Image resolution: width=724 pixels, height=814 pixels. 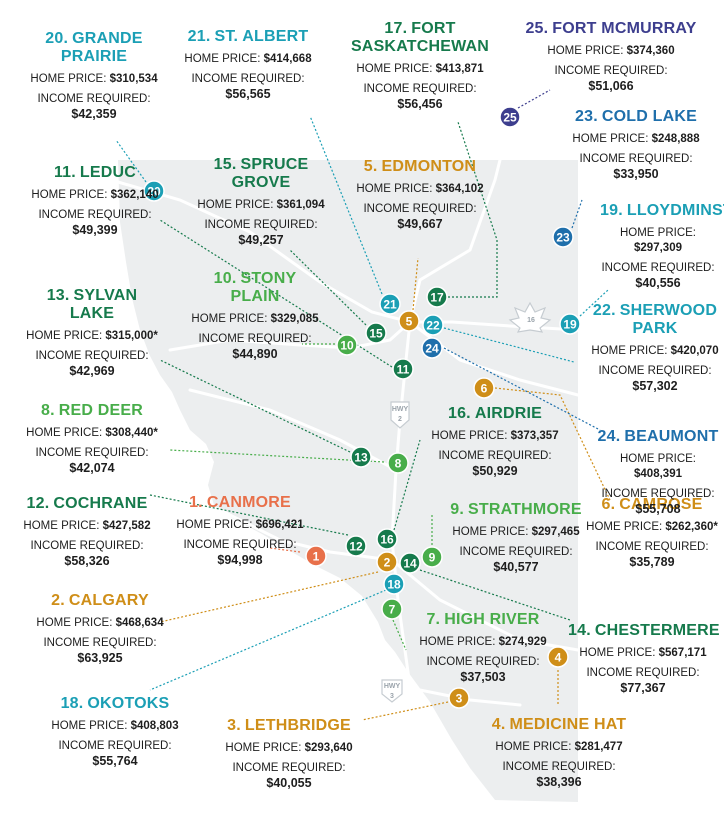 I want to click on city-pin-lethbridge: 3, so click(x=459, y=698).